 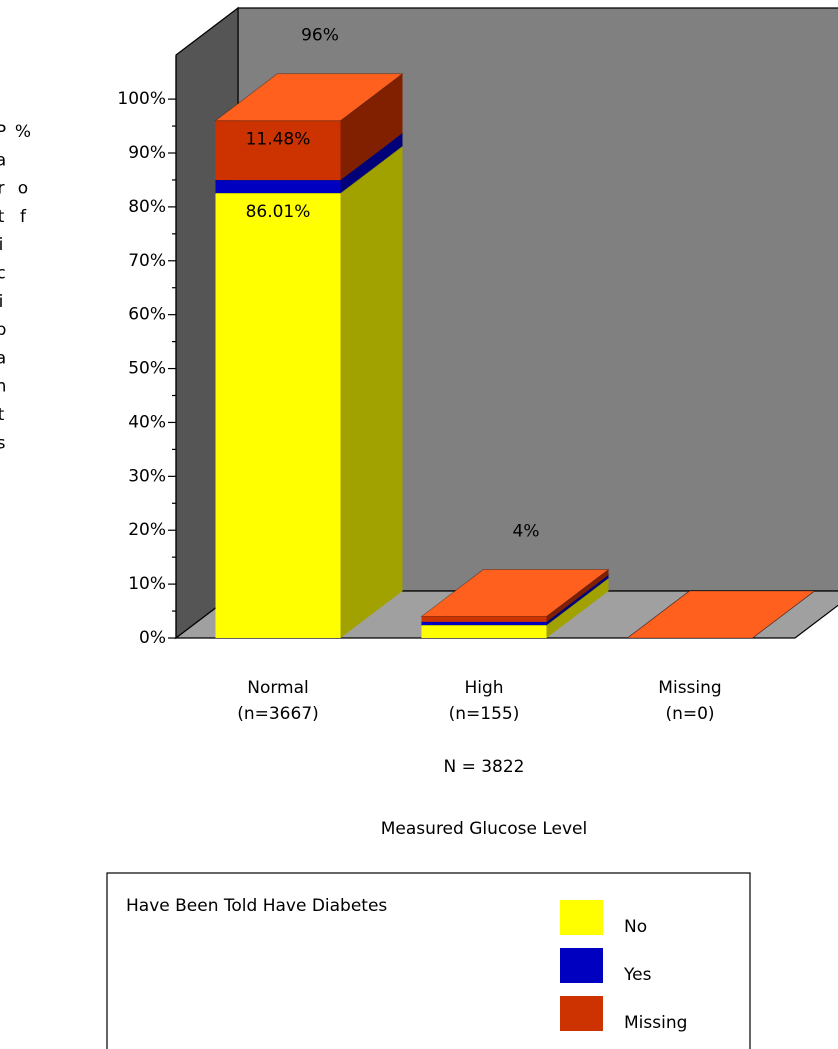 What do you see at coordinates (655, 1023) in the screenshot?
I see `legend-label: Missing` at bounding box center [655, 1023].